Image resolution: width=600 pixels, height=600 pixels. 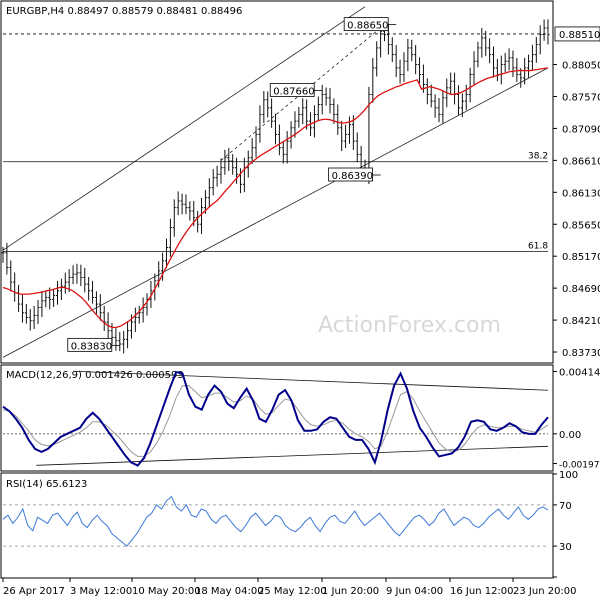 I want to click on price-annotation-label: 0.86390, so click(x=352, y=176).